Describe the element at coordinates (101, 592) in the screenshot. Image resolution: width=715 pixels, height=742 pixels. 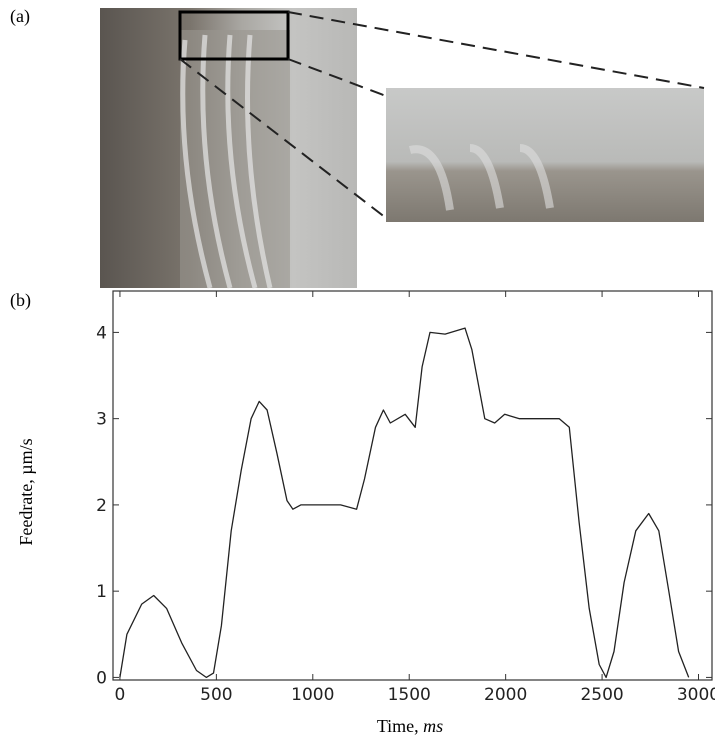
I see `y-tick-label: 1` at that location.